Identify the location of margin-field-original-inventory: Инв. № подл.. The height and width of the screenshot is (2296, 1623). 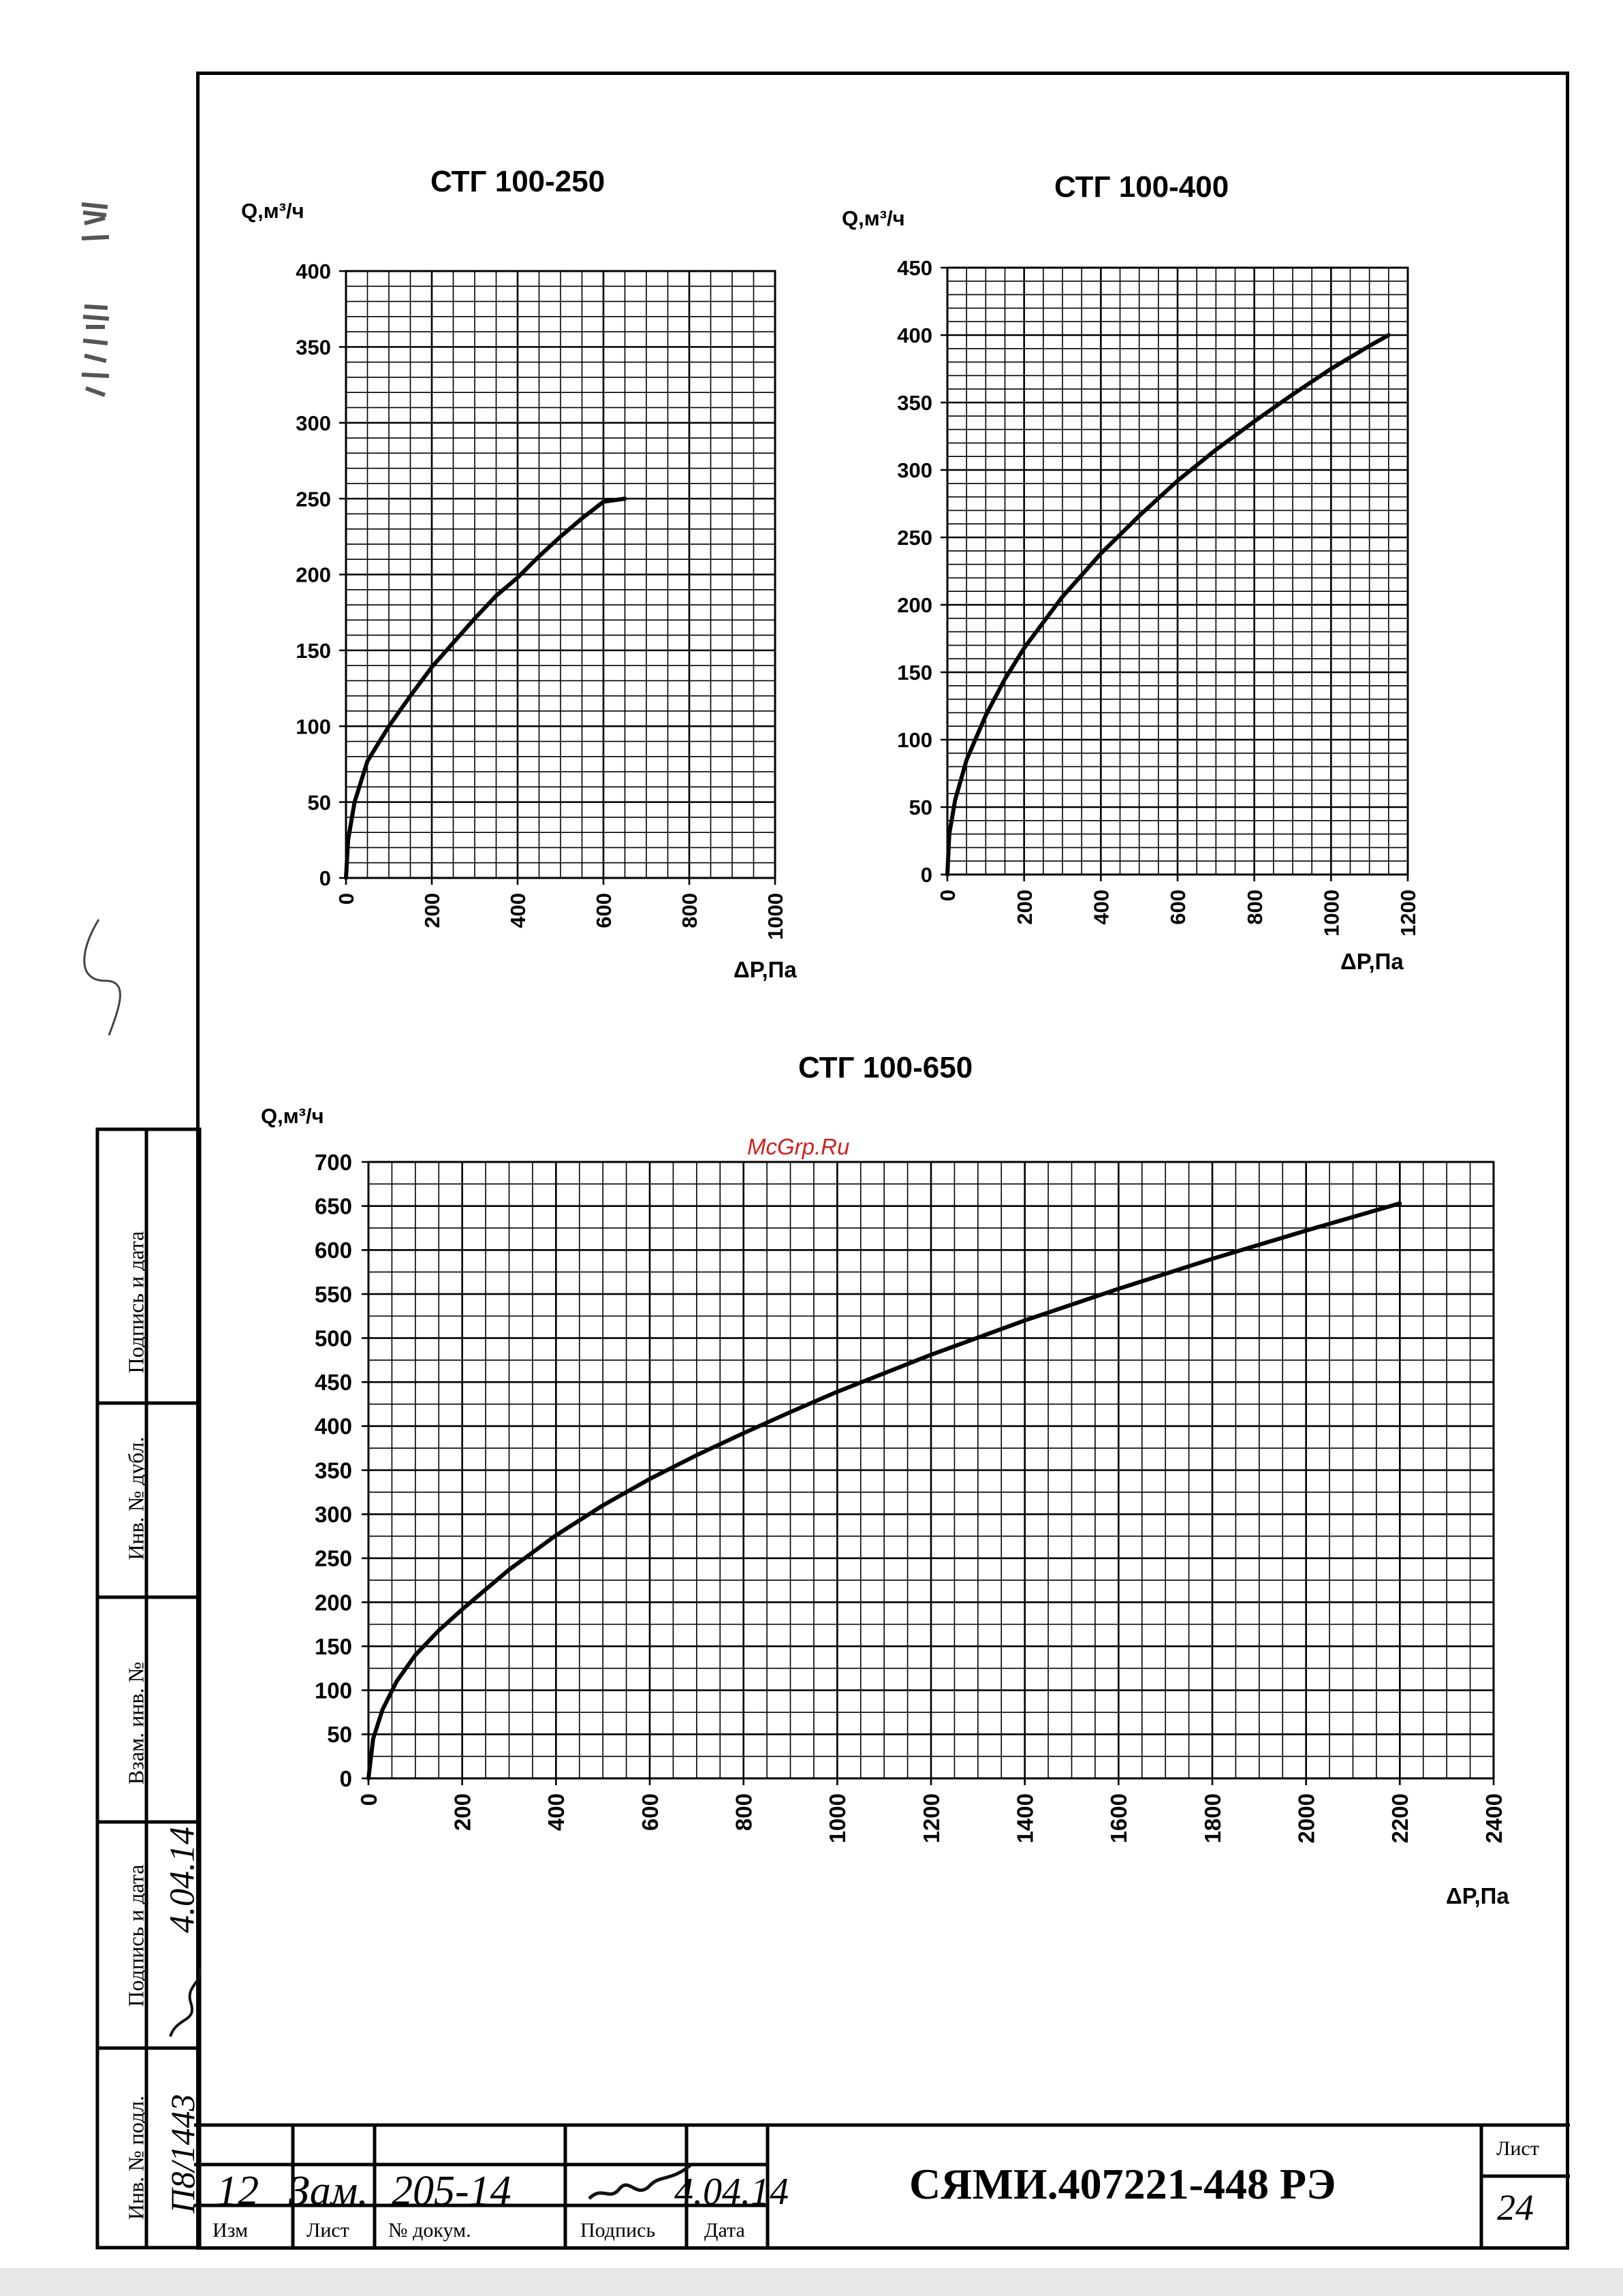
(135, 2158).